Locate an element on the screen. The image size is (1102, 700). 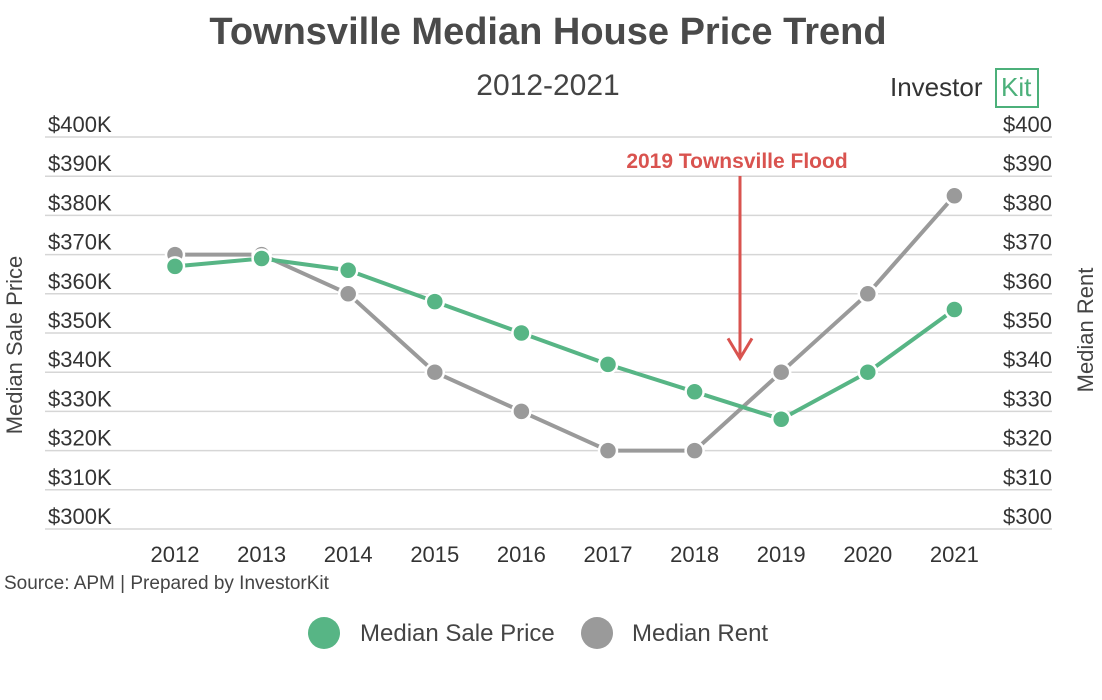
x-tick-label: 2013 is located at coordinates (261, 554).